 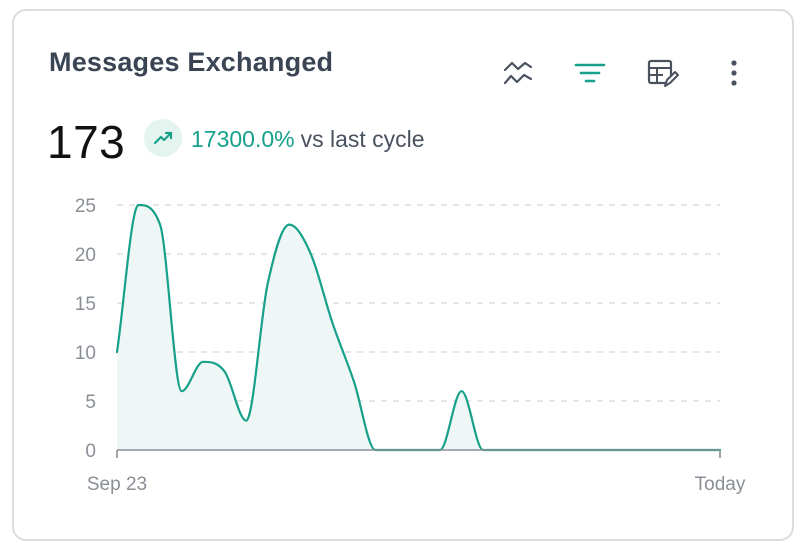 I want to click on trend-percent: 17300.0%, so click(x=243, y=139).